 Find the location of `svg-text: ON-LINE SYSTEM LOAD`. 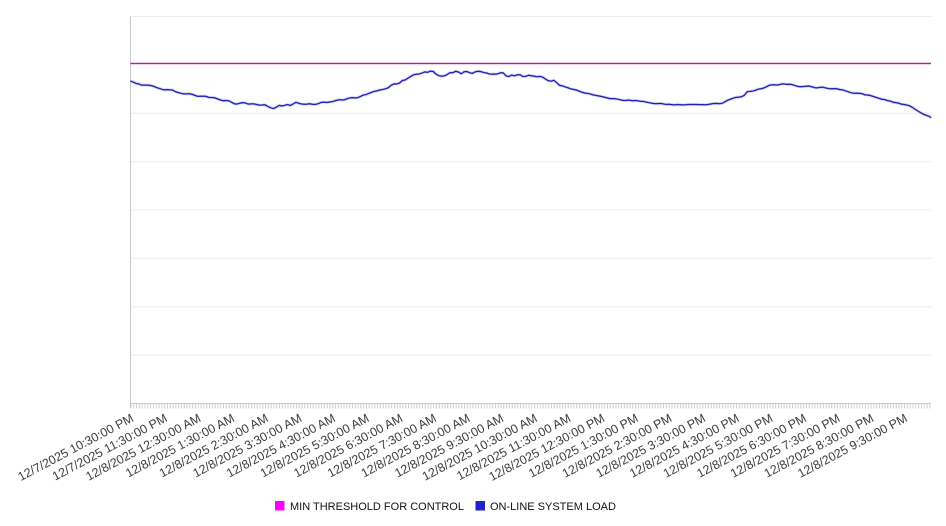

svg-text: ON-LINE SYSTEM LOAD is located at coordinates (553, 507).